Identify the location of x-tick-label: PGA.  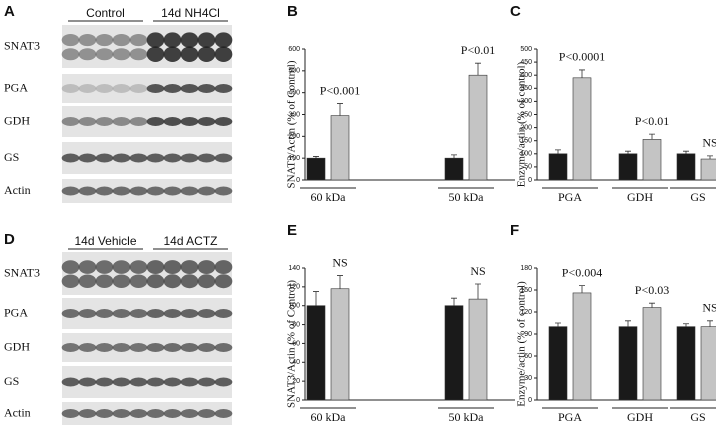
(570, 197).